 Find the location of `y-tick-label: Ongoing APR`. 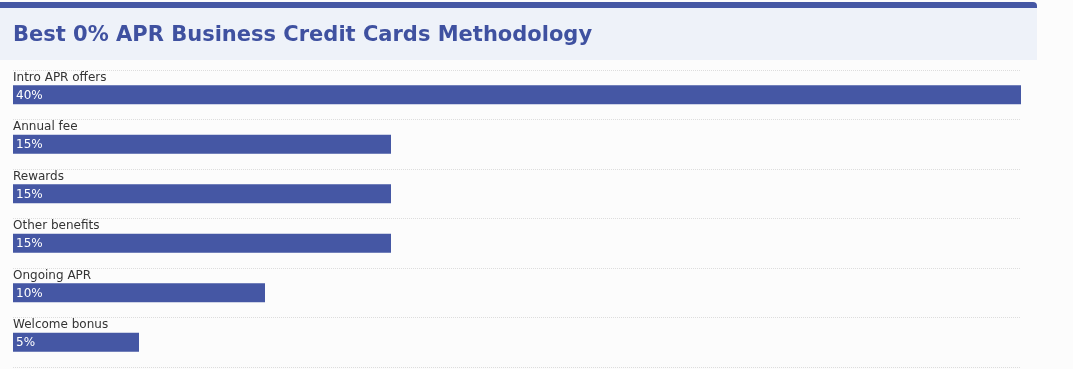

y-tick-label: Ongoing APR is located at coordinates (52, 274).